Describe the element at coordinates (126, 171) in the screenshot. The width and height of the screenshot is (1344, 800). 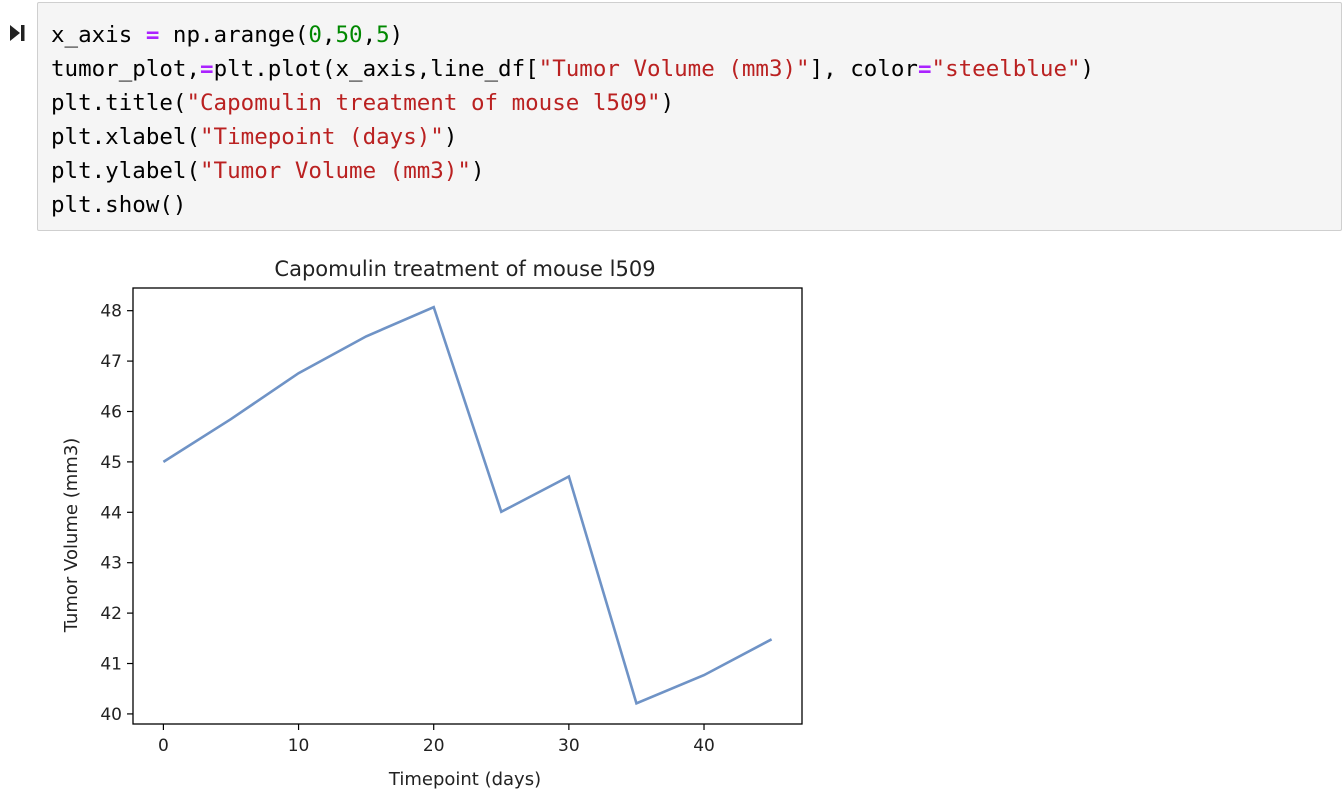
I see `code-token: plt.ylabel(` at that location.